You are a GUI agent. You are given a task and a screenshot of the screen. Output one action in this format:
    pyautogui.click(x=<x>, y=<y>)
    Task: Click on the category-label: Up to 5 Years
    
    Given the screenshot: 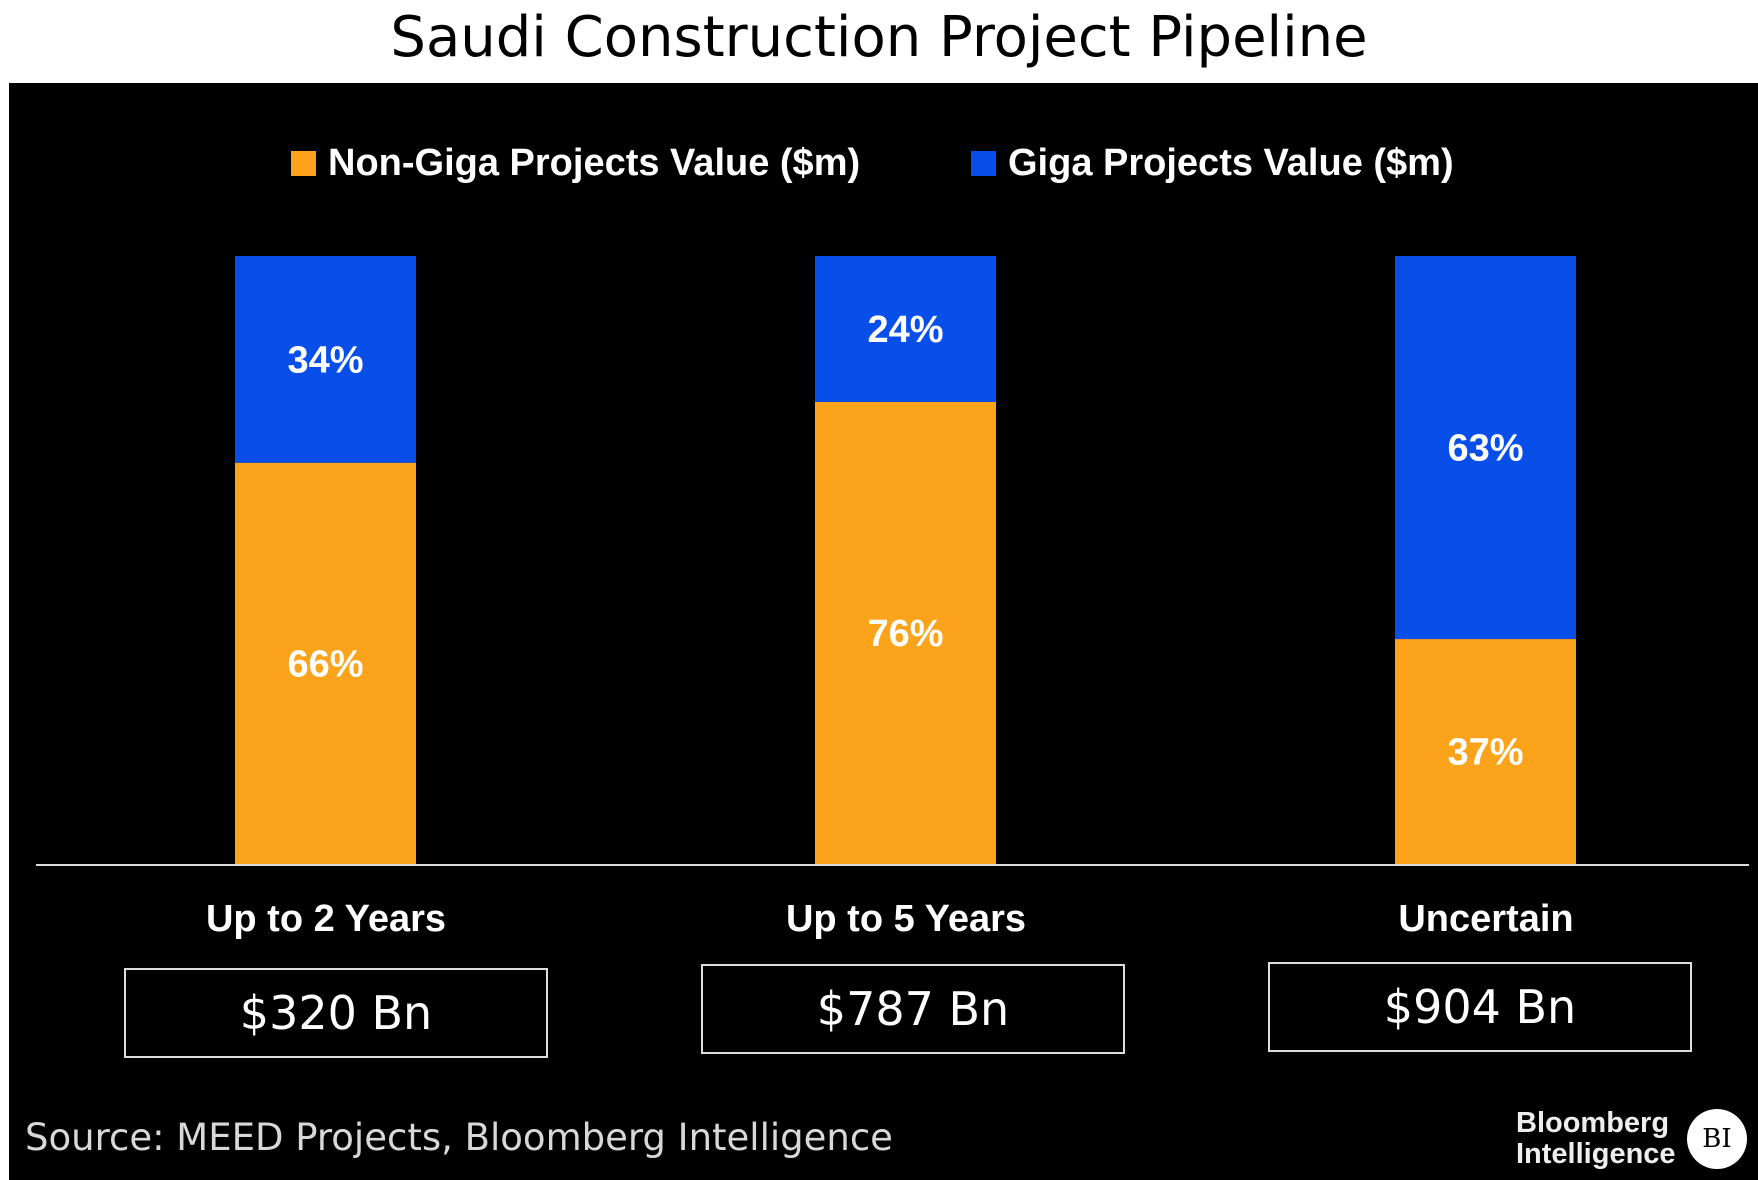 What is the action you would take?
    pyautogui.click(x=906, y=919)
    